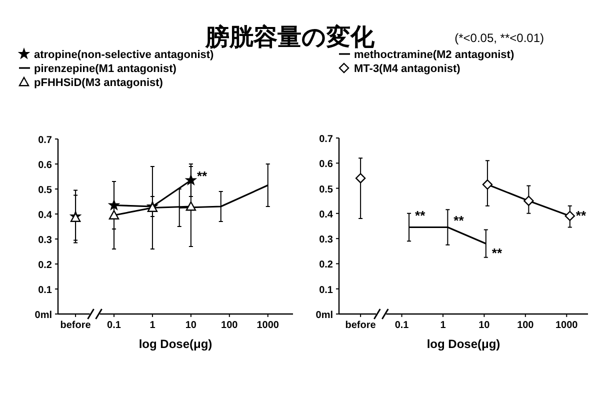 This screenshot has height=400, width=591. I want to click on legend-label: methoctramine(M2 antagonist), so click(434, 55).